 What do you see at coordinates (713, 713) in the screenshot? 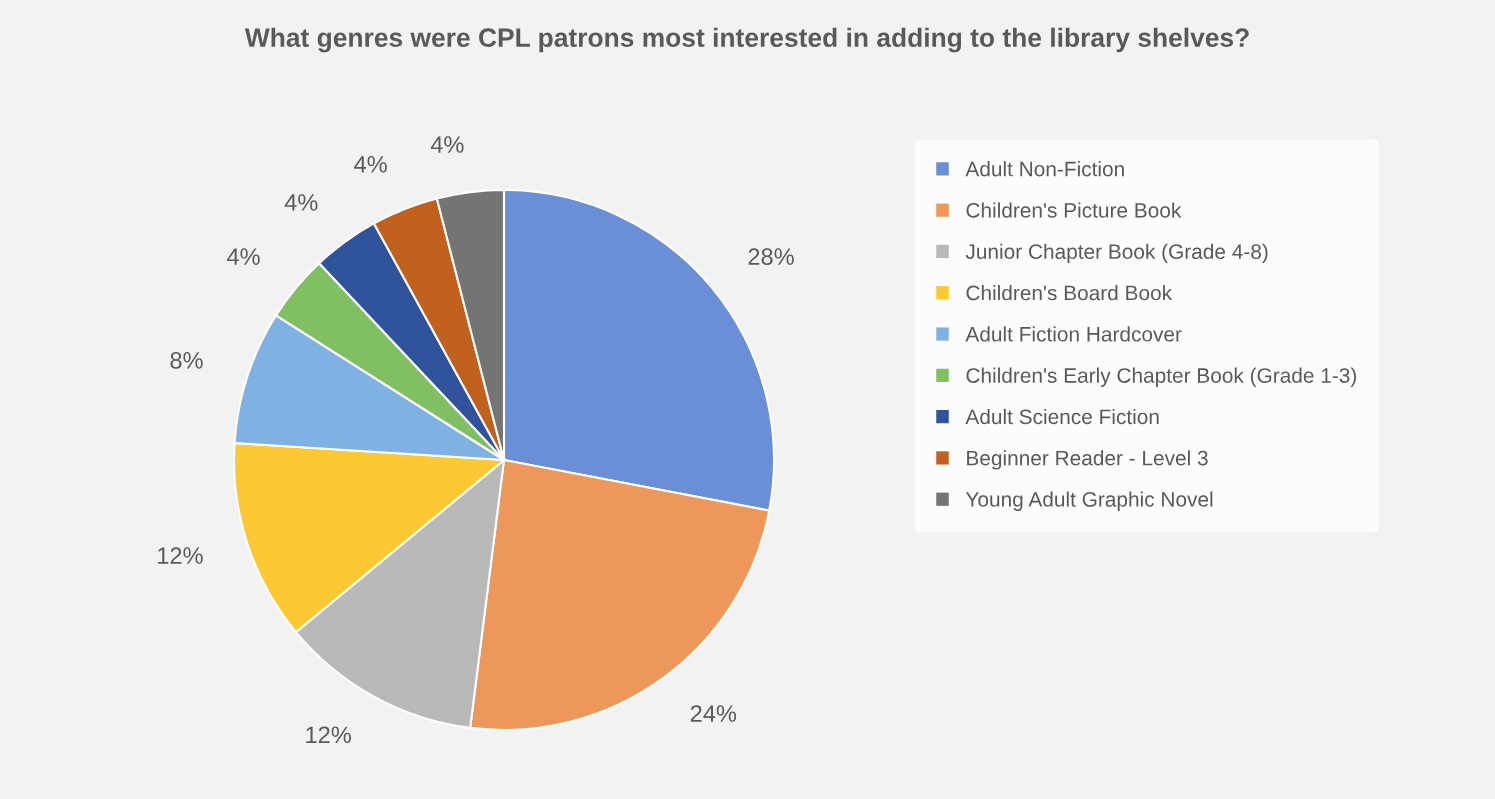
I see `data-label: 24%` at bounding box center [713, 713].